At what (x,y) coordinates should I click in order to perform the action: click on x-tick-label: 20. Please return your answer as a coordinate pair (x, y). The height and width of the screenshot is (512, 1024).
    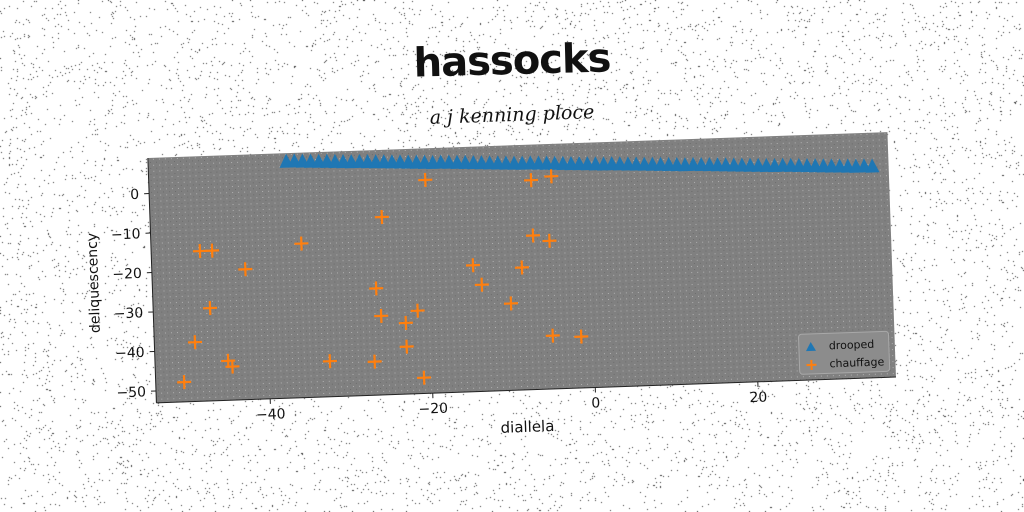
    Looking at the image, I should click on (758, 398).